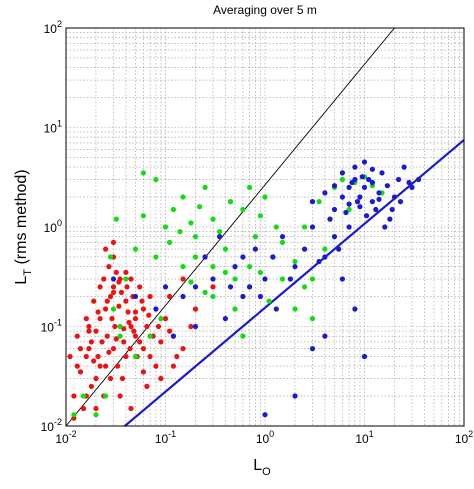 The image size is (474, 489). What do you see at coordinates (364, 437) in the screenshot?
I see `x-tick-label: 10¹` at bounding box center [364, 437].